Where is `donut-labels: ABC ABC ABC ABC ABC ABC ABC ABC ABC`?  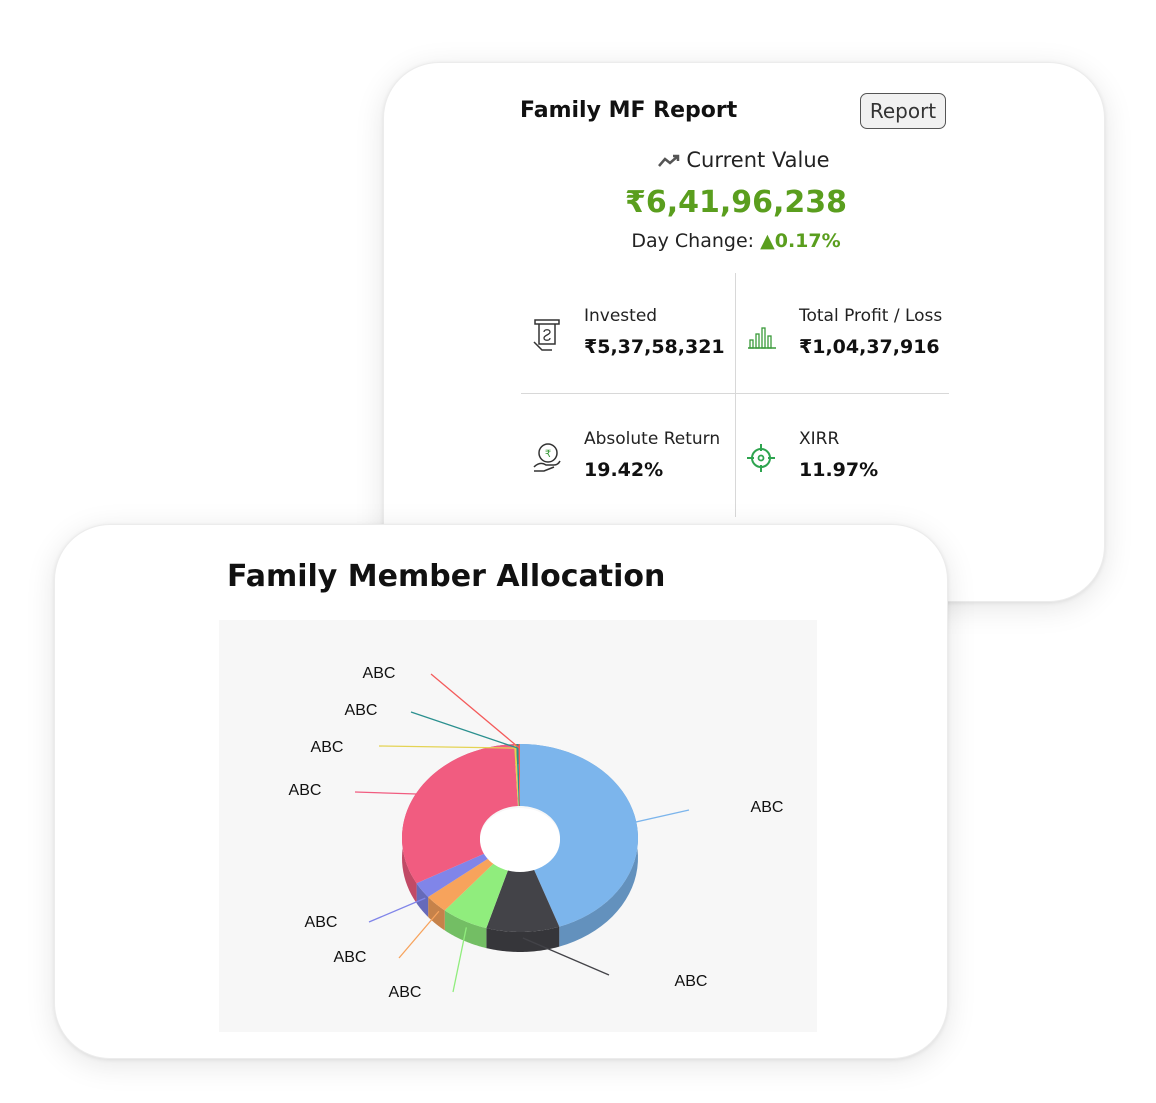
donut-labels: ABC ABC ABC ABC ABC ABC ABC ABC ABC is located at coordinates (536, 833).